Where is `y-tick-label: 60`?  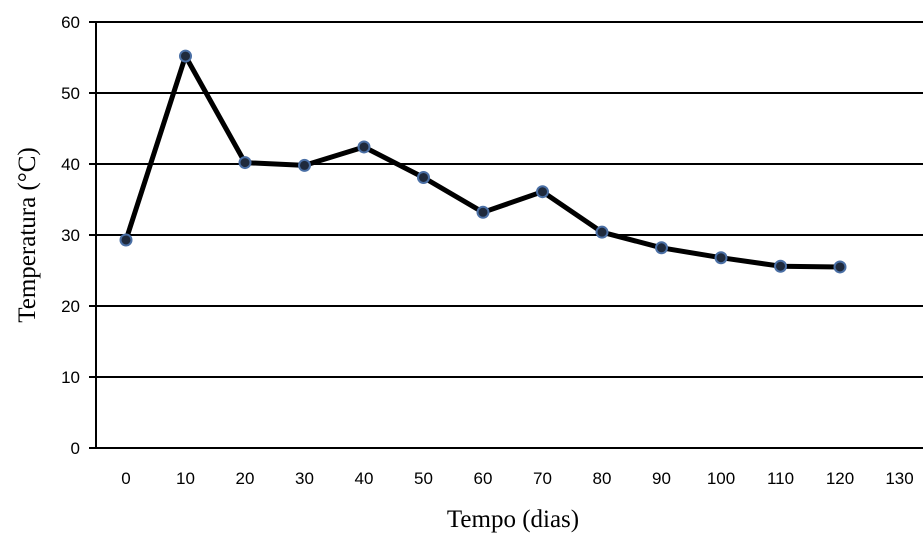 y-tick-label: 60 is located at coordinates (70, 22).